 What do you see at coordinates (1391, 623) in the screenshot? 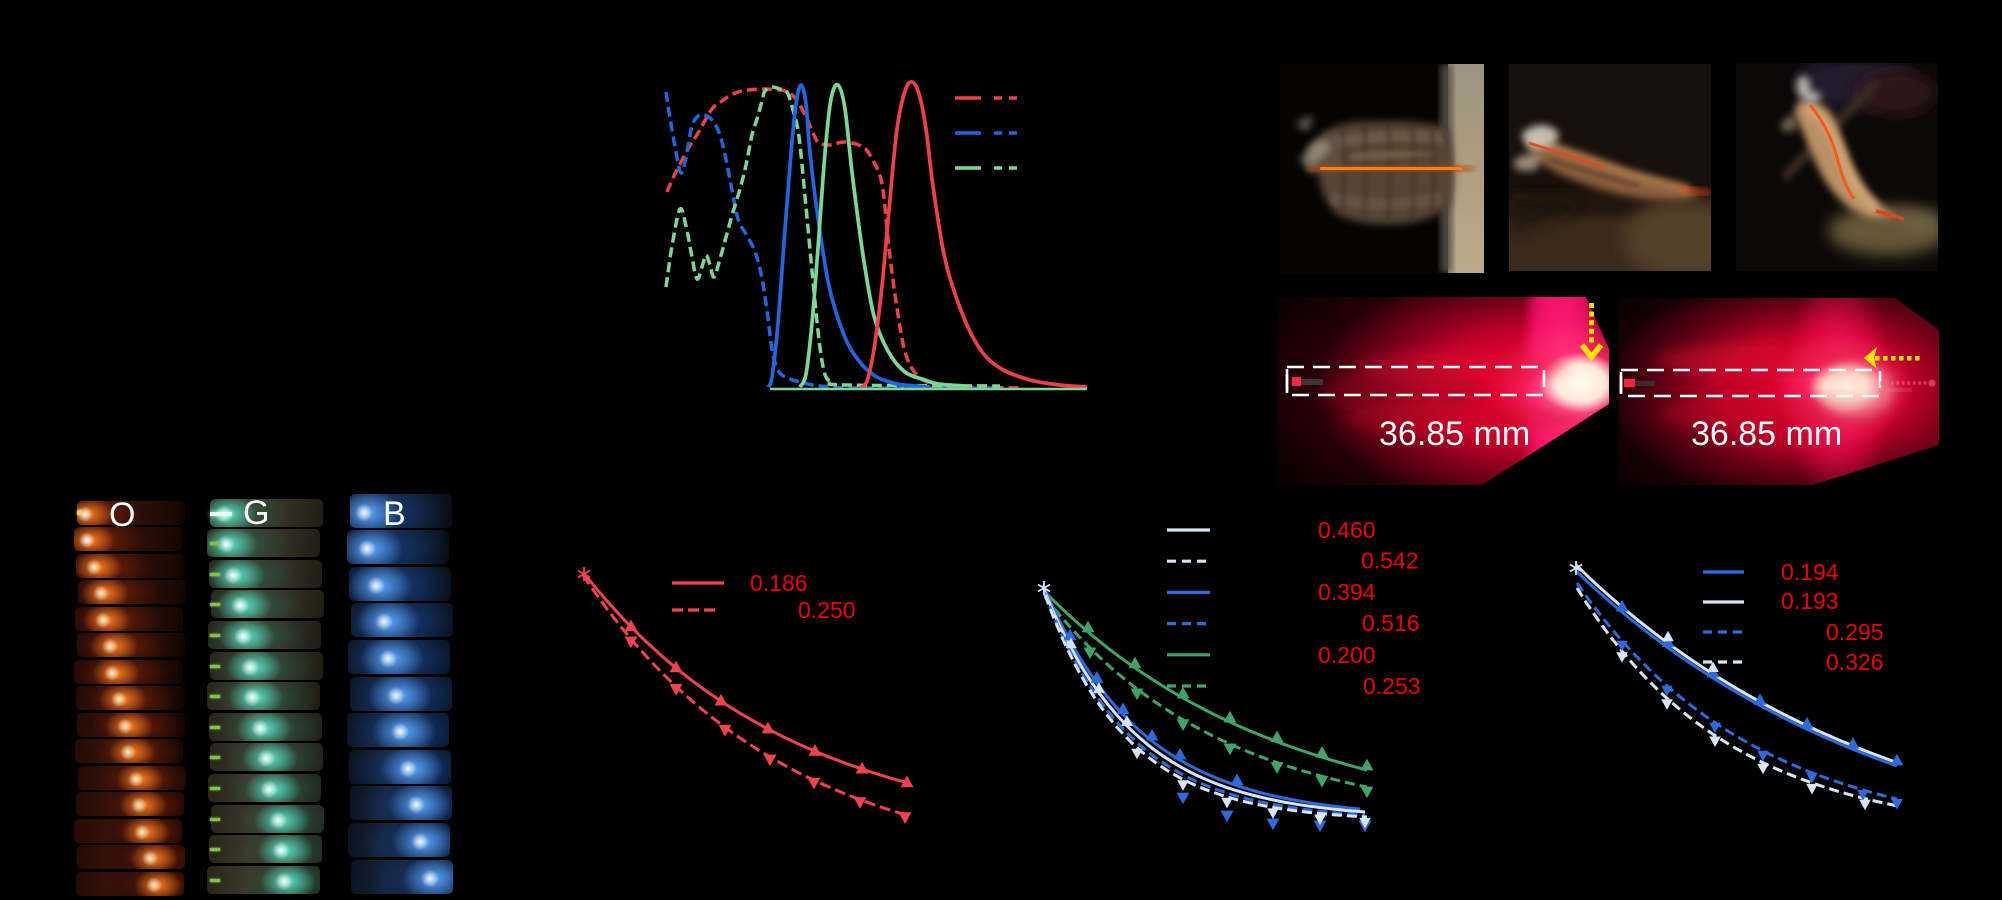
I see `svg-text: 0.516` at bounding box center [1391, 623].